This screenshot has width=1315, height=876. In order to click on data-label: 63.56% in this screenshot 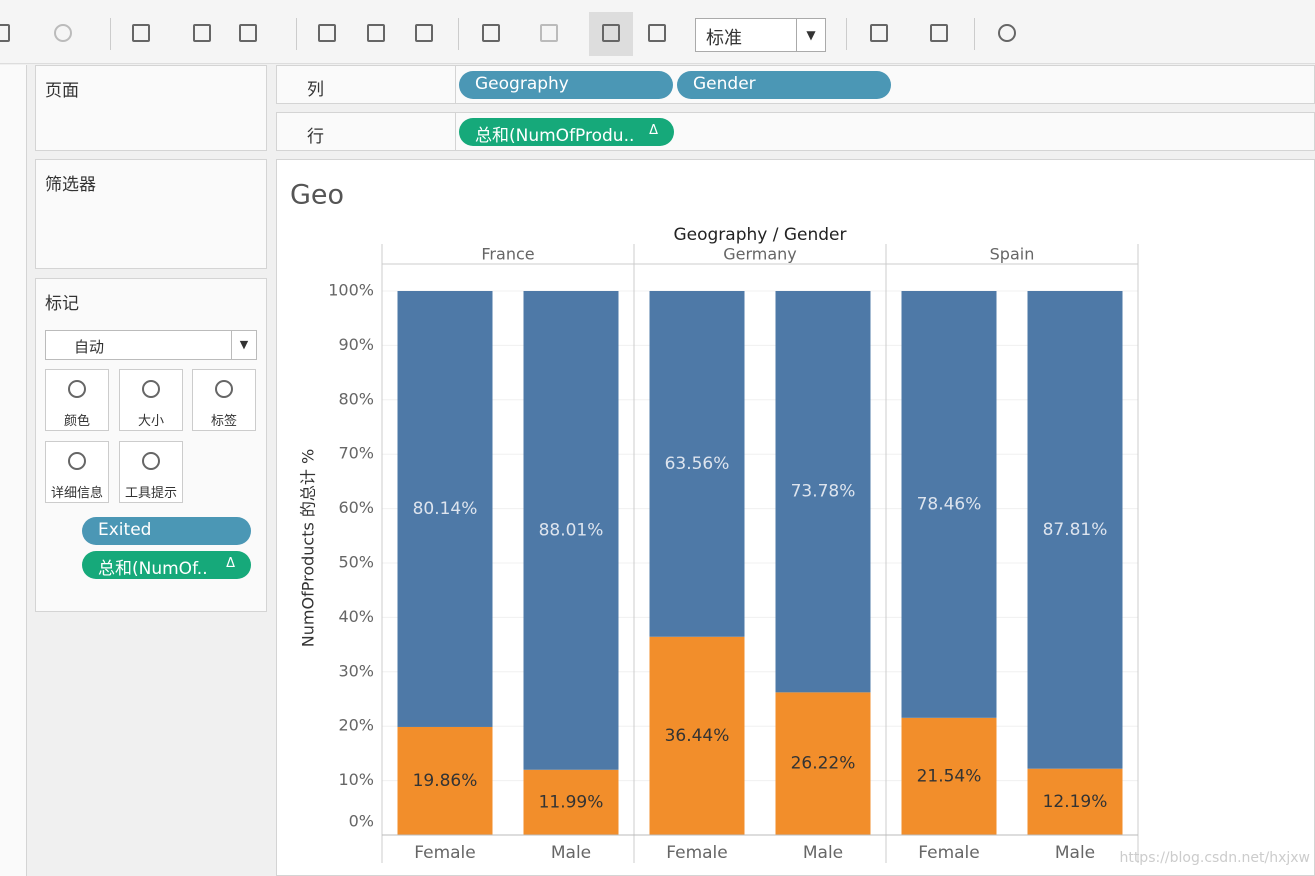, I will do `click(697, 464)`.